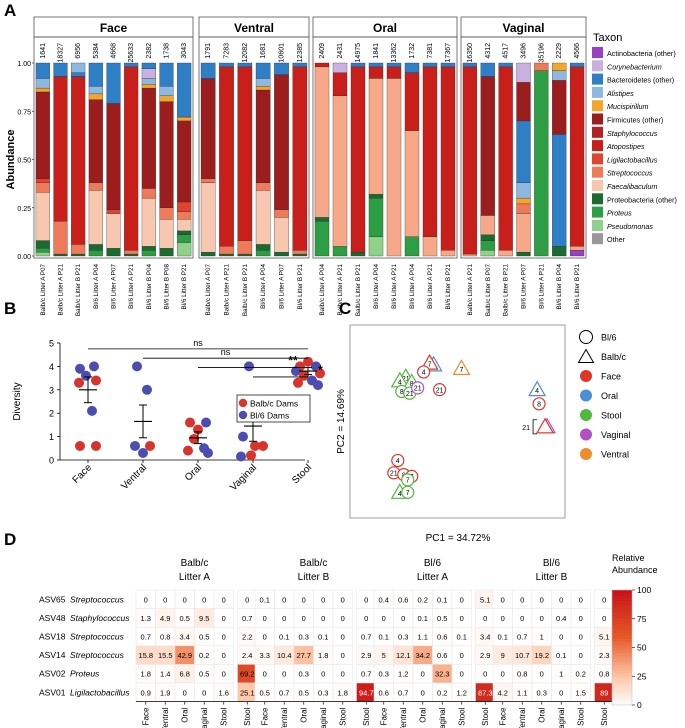 Image resolution: width=685 pixels, height=728 pixels. What do you see at coordinates (537, 391) in the screenshot?
I see `pca-point-label: 4` at bounding box center [537, 391].